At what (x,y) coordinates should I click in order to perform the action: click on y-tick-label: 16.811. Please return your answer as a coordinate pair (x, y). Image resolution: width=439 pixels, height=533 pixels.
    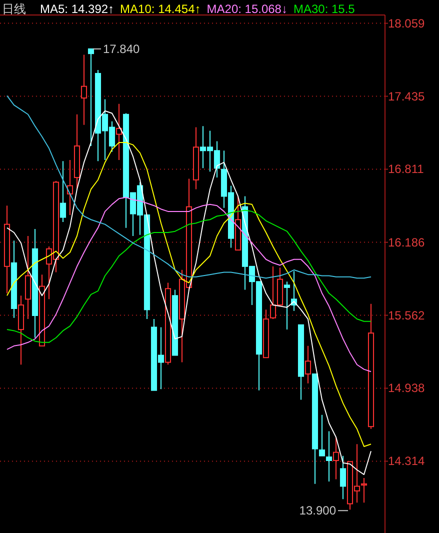
    Looking at the image, I should click on (406, 169).